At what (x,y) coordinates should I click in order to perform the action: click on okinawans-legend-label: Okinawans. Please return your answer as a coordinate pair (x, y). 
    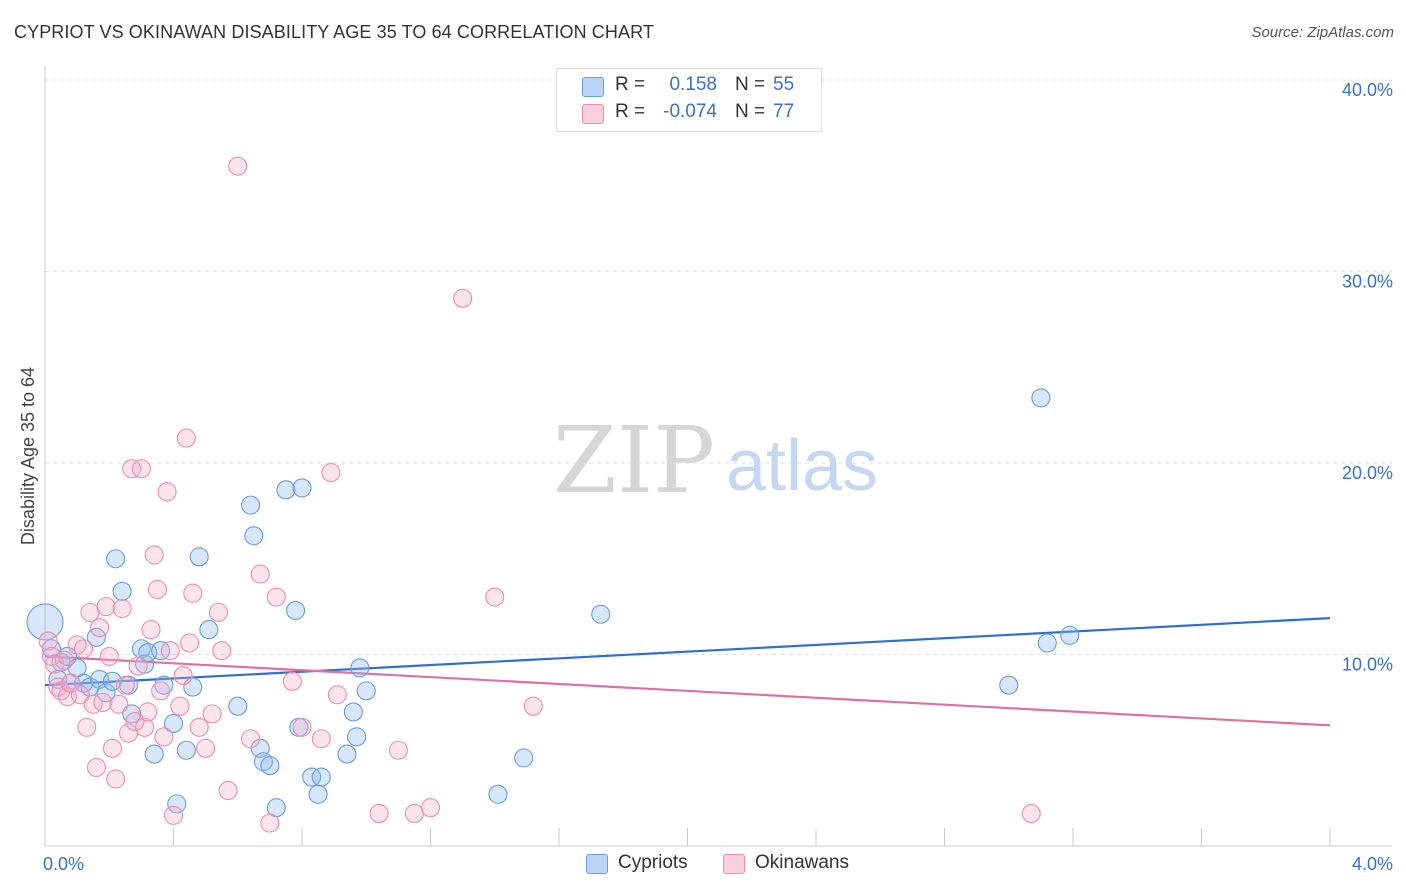
    Looking at the image, I should click on (802, 862).